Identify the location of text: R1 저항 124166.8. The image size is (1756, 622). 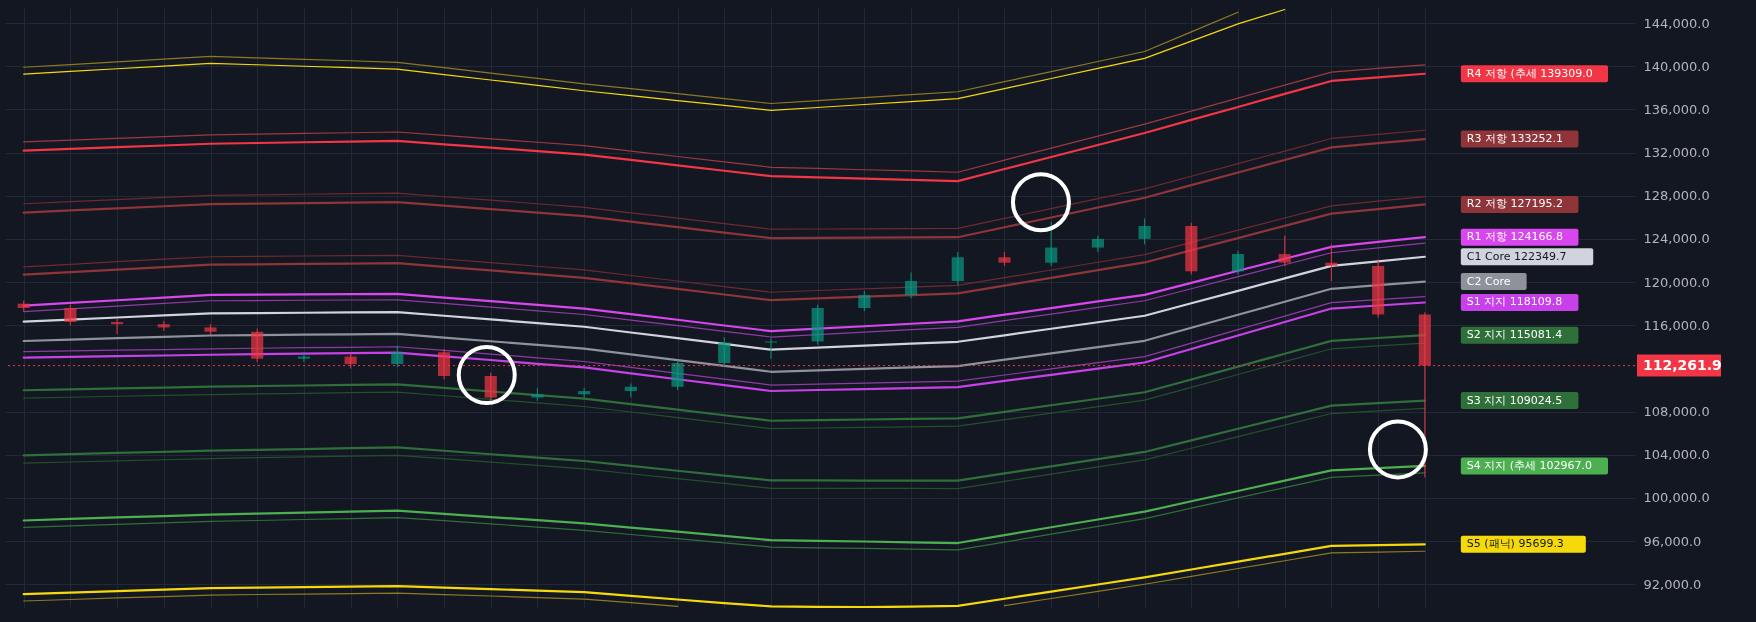
(1514, 237).